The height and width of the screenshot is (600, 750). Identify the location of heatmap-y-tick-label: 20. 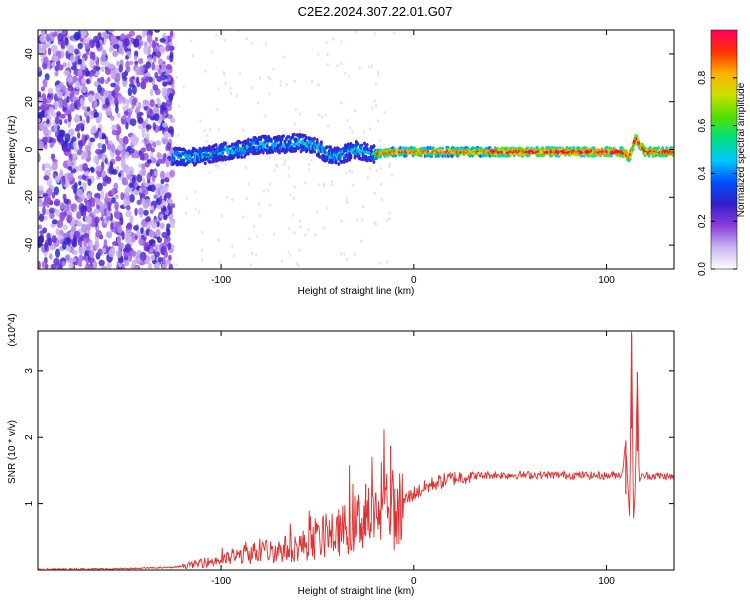
(29, 102).